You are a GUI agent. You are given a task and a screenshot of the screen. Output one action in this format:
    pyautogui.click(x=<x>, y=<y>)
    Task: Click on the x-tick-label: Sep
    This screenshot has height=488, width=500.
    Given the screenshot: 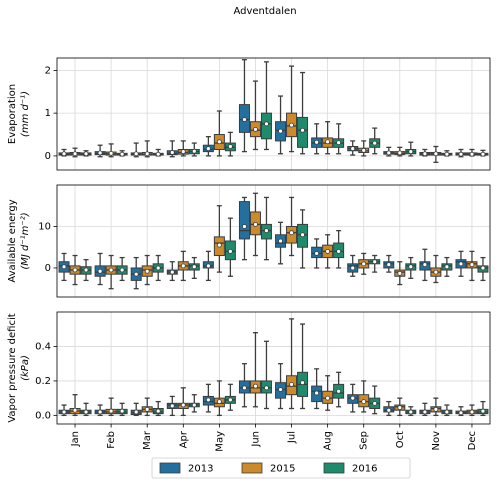 What is the action you would take?
    pyautogui.click(x=364, y=440)
    